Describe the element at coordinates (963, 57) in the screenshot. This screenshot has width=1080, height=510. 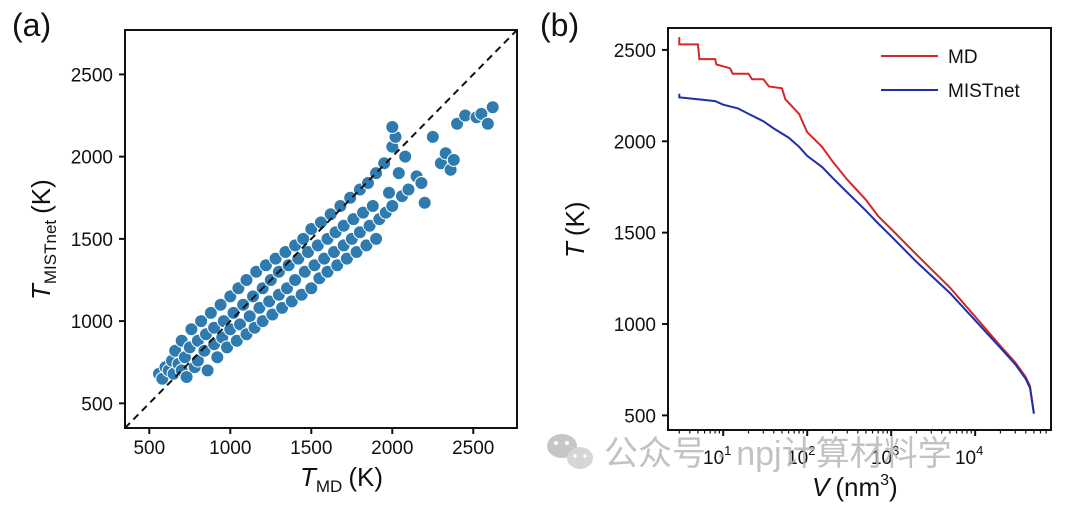
I see `legend-label-md: MD` at that location.